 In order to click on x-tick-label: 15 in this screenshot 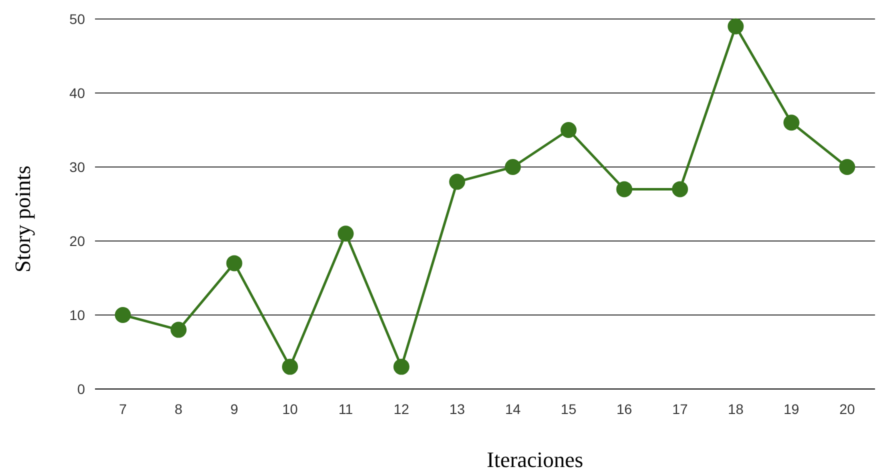, I will do `click(568, 409)`.